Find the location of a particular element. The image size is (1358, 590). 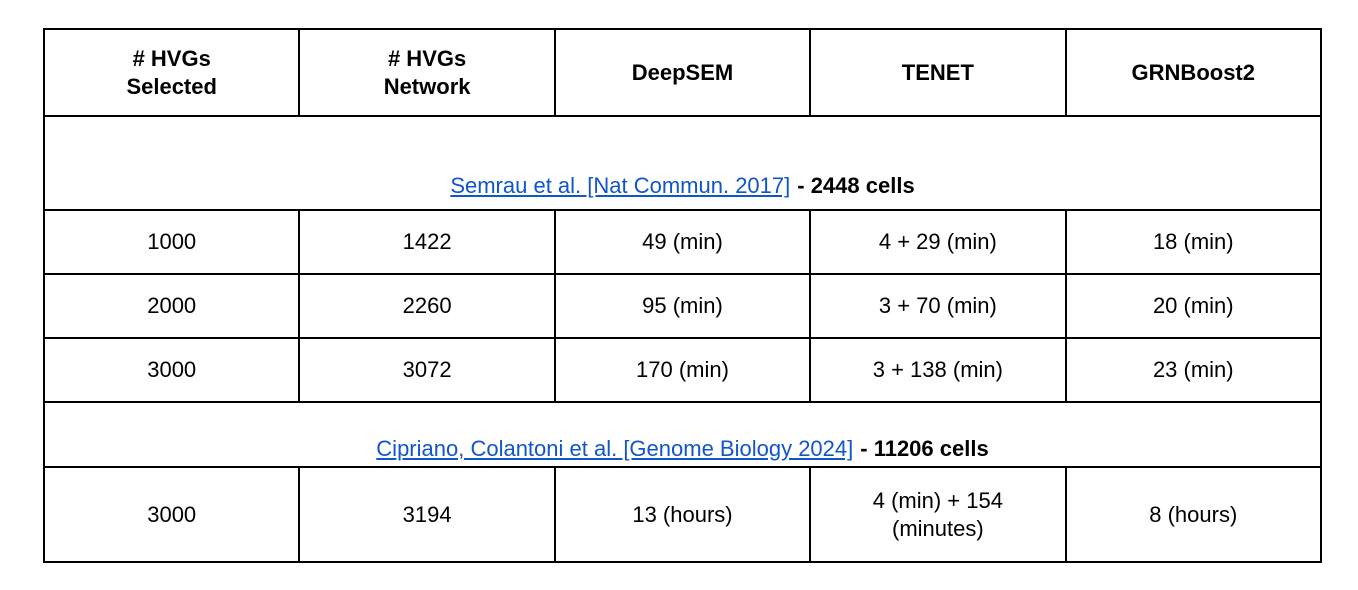

table-row: 2000 2260 95 (min) 3 + 70 (min) 20 (min) is located at coordinates (682, 306).